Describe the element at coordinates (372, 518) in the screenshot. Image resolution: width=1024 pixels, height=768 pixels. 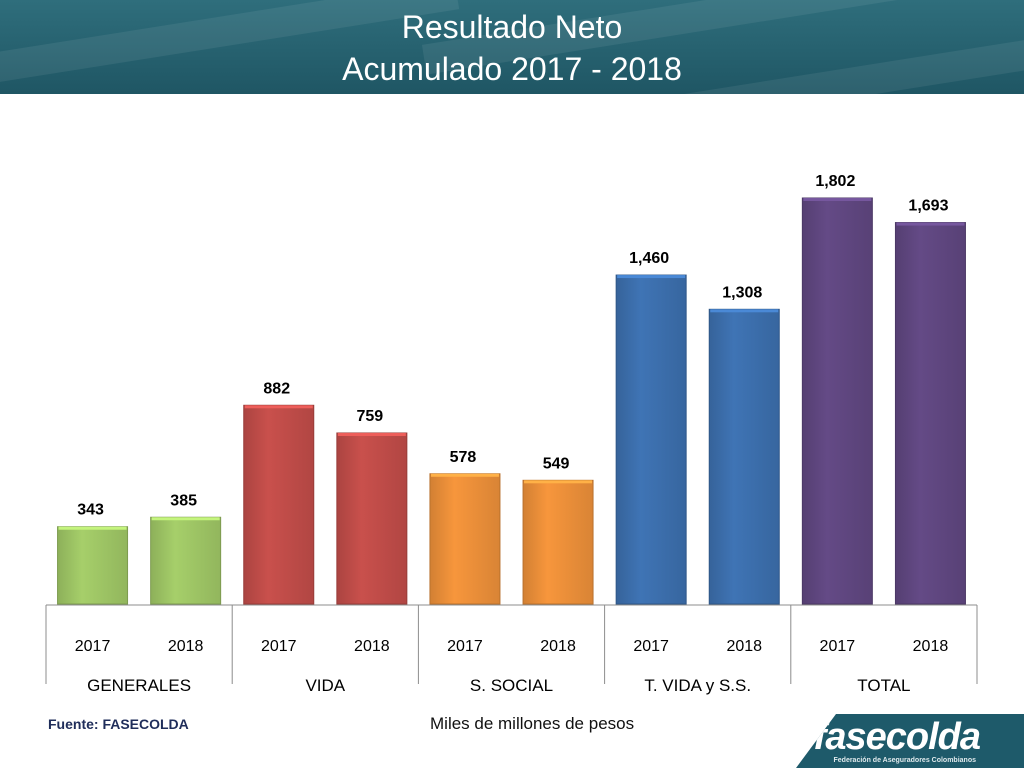
I see `bar-vida-2018` at that location.